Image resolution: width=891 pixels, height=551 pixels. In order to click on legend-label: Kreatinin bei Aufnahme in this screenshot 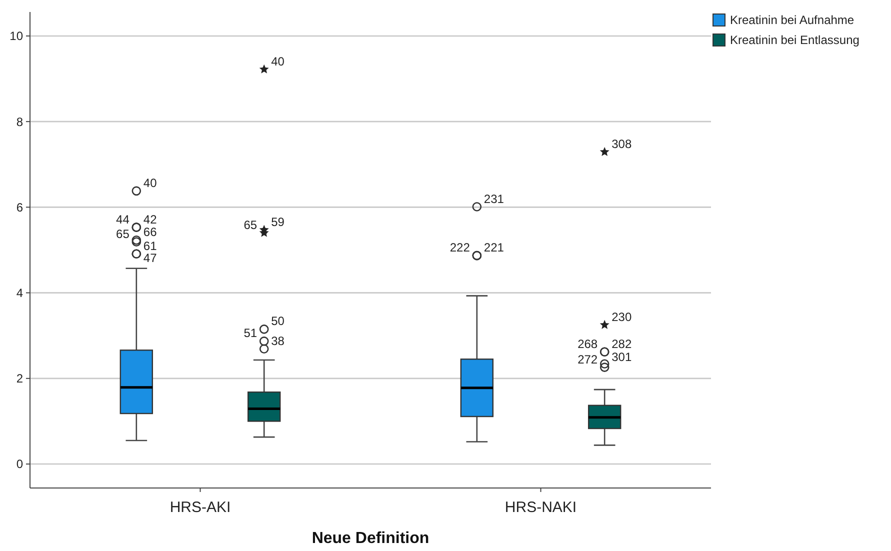, I will do `click(792, 20)`.